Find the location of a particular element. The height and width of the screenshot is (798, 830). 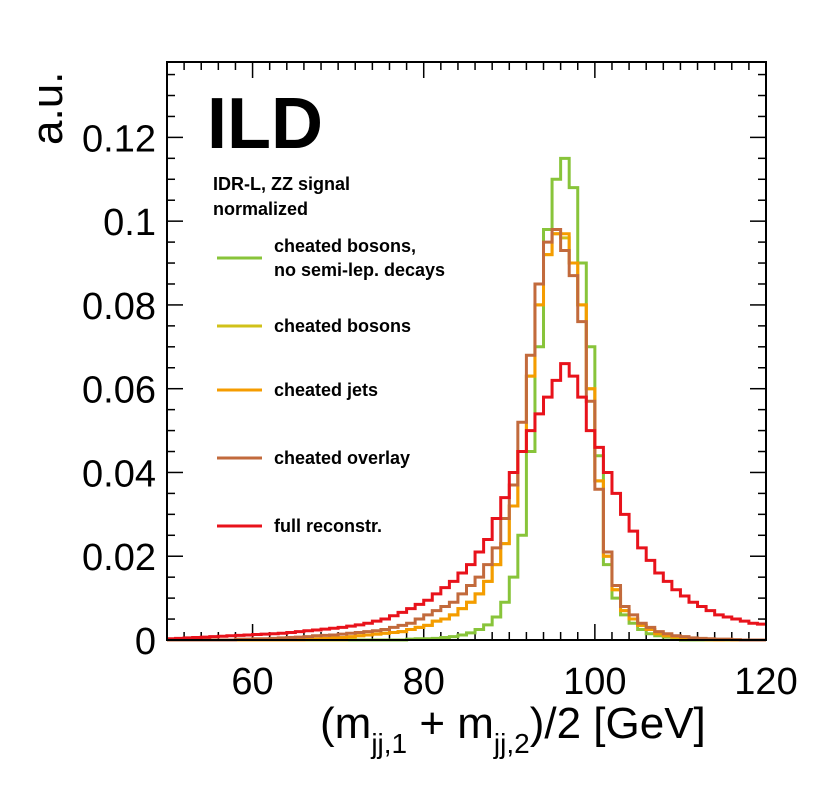

x-axis-title-part-3: )/2 [GeV] is located at coordinates (618, 723).